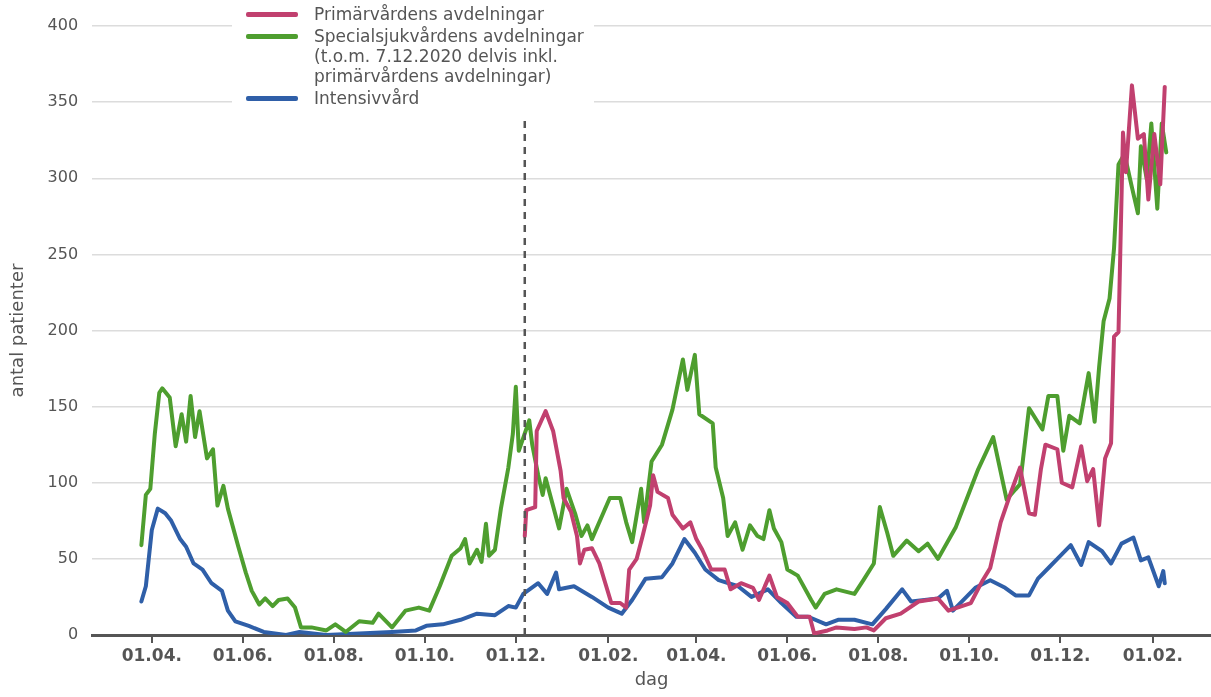 Image resolution: width=1211 pixels, height=697 pixels. What do you see at coordinates (63, 481) in the screenshot?
I see `y-tick-label: 100` at bounding box center [63, 481].